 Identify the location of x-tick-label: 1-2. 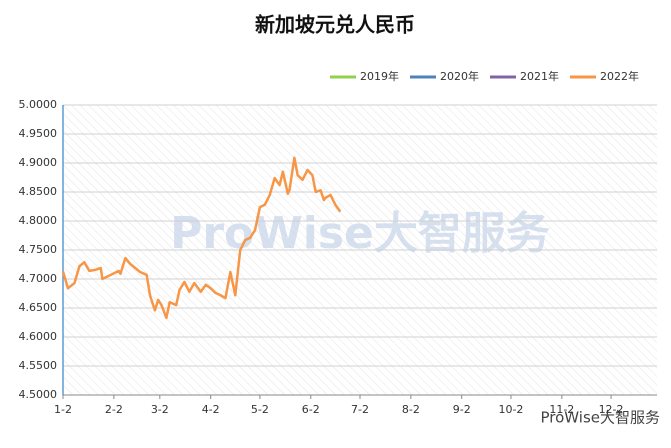
(63, 409).